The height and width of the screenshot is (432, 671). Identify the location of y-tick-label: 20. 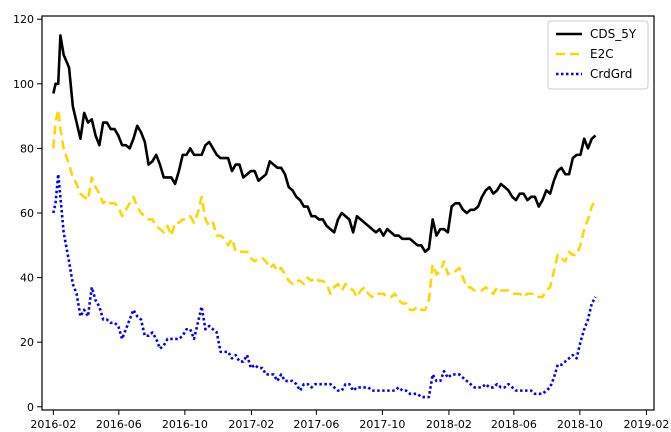
(27, 342).